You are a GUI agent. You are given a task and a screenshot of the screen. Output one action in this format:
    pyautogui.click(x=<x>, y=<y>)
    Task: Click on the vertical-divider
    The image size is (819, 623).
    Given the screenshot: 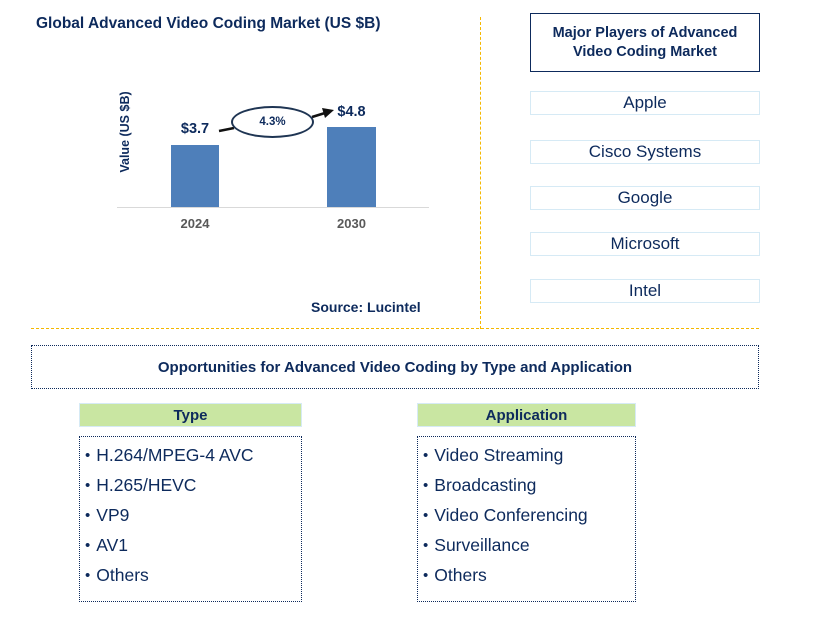 What is the action you would take?
    pyautogui.click(x=480, y=173)
    